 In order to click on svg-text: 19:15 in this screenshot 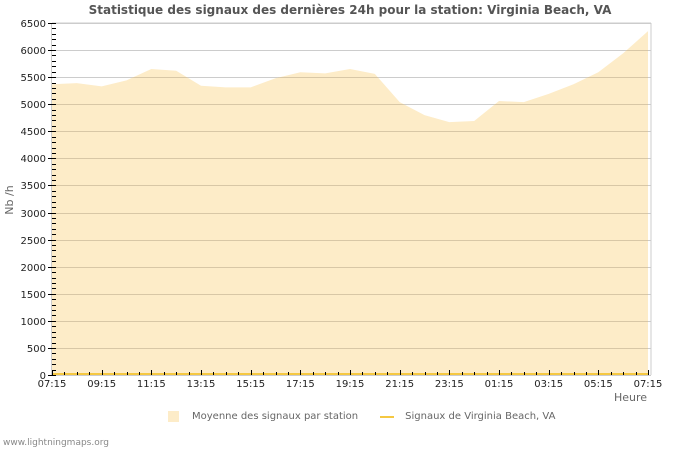, I will do `click(350, 384)`.